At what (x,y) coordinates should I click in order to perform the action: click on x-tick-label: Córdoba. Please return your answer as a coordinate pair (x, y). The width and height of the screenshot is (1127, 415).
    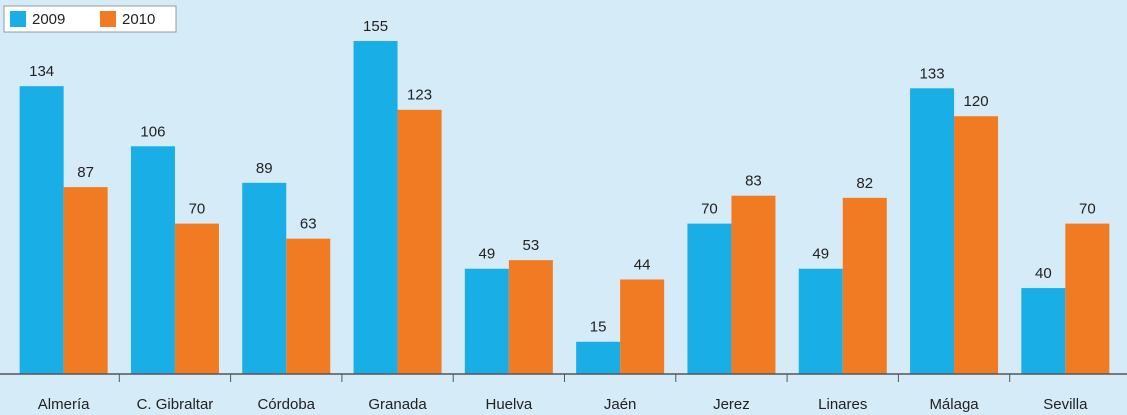
    Looking at the image, I should click on (286, 404).